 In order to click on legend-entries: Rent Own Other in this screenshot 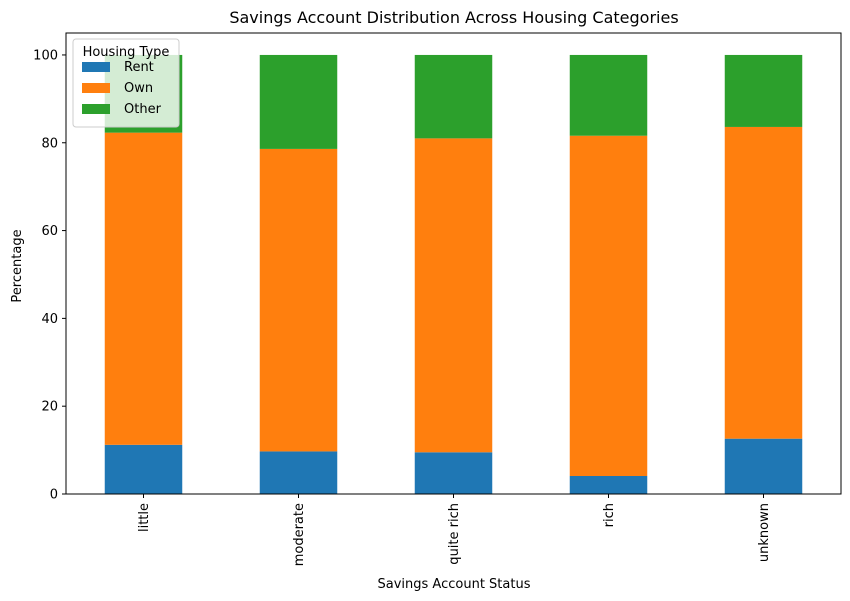, I will do `click(122, 88)`.